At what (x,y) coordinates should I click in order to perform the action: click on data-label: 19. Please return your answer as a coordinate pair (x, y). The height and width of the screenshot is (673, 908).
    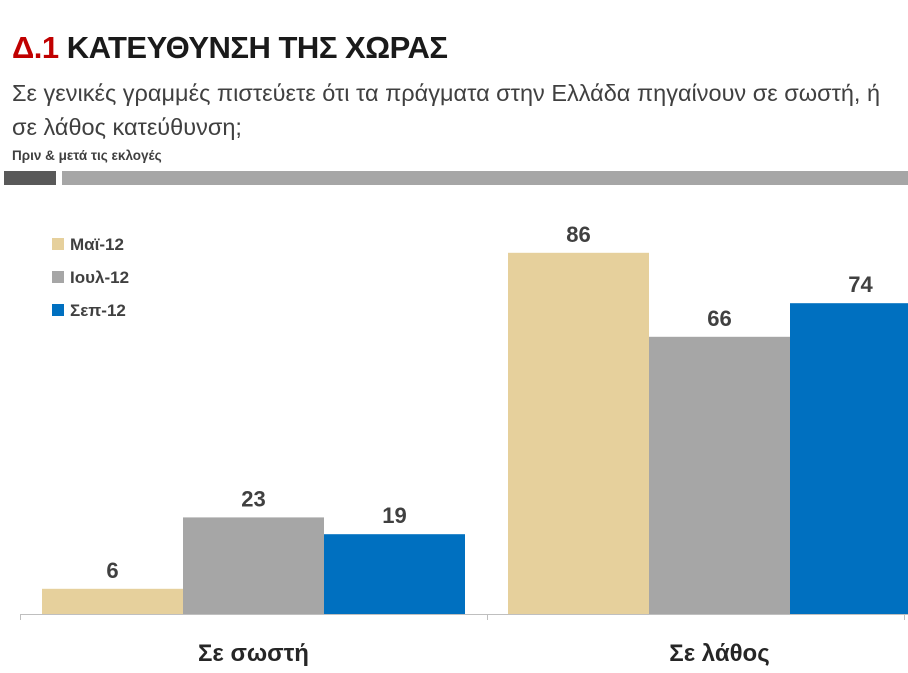
    Looking at the image, I should click on (394, 515).